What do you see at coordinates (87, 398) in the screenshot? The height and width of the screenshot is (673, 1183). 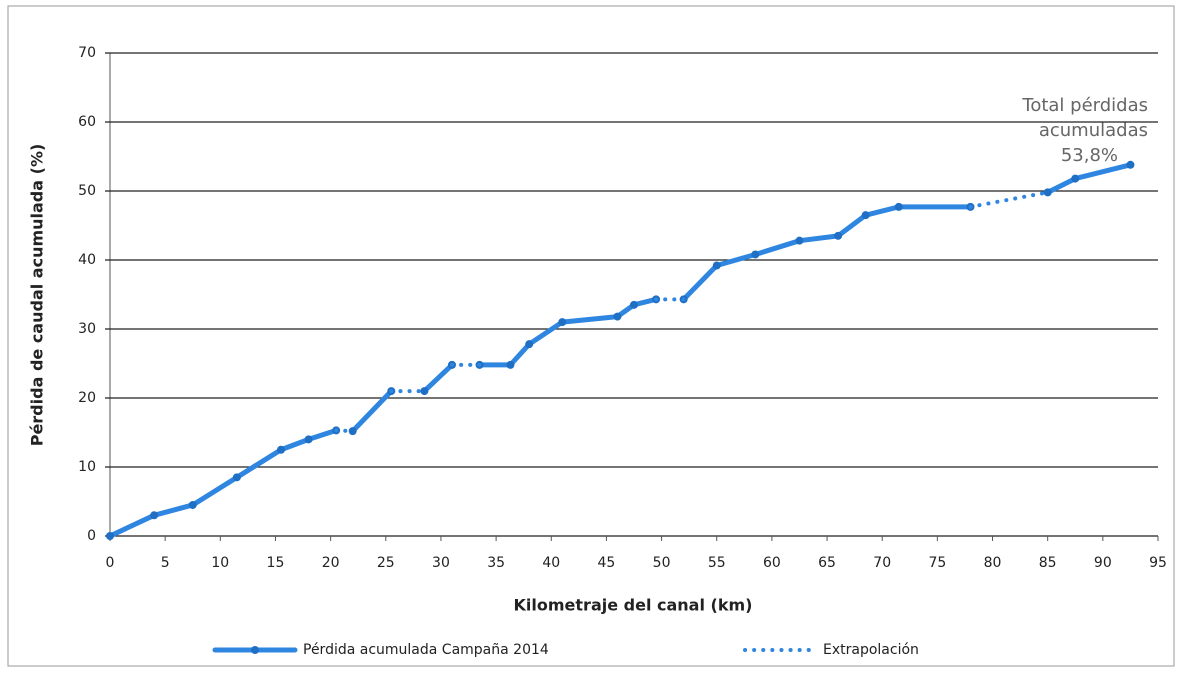 I see `y-tick-label: 20` at bounding box center [87, 398].